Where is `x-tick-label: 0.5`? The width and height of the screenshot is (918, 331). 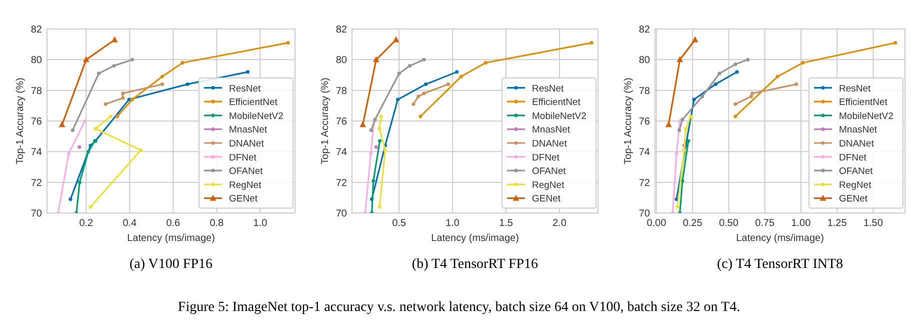 x-tick-label: 0.5 is located at coordinates (399, 223).